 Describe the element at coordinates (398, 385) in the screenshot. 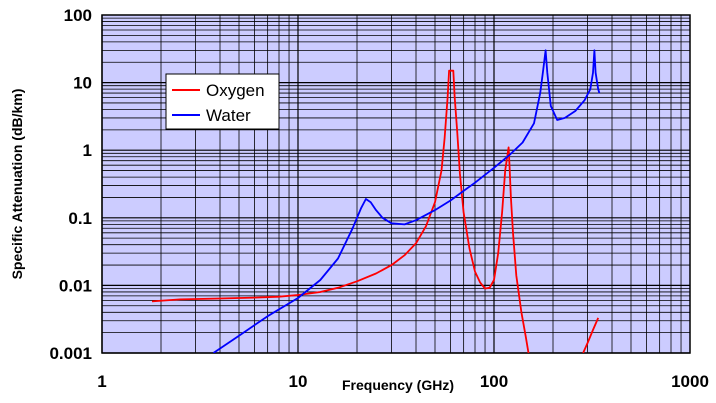

I see `x-axis-title: Frequency (GHz)` at that location.